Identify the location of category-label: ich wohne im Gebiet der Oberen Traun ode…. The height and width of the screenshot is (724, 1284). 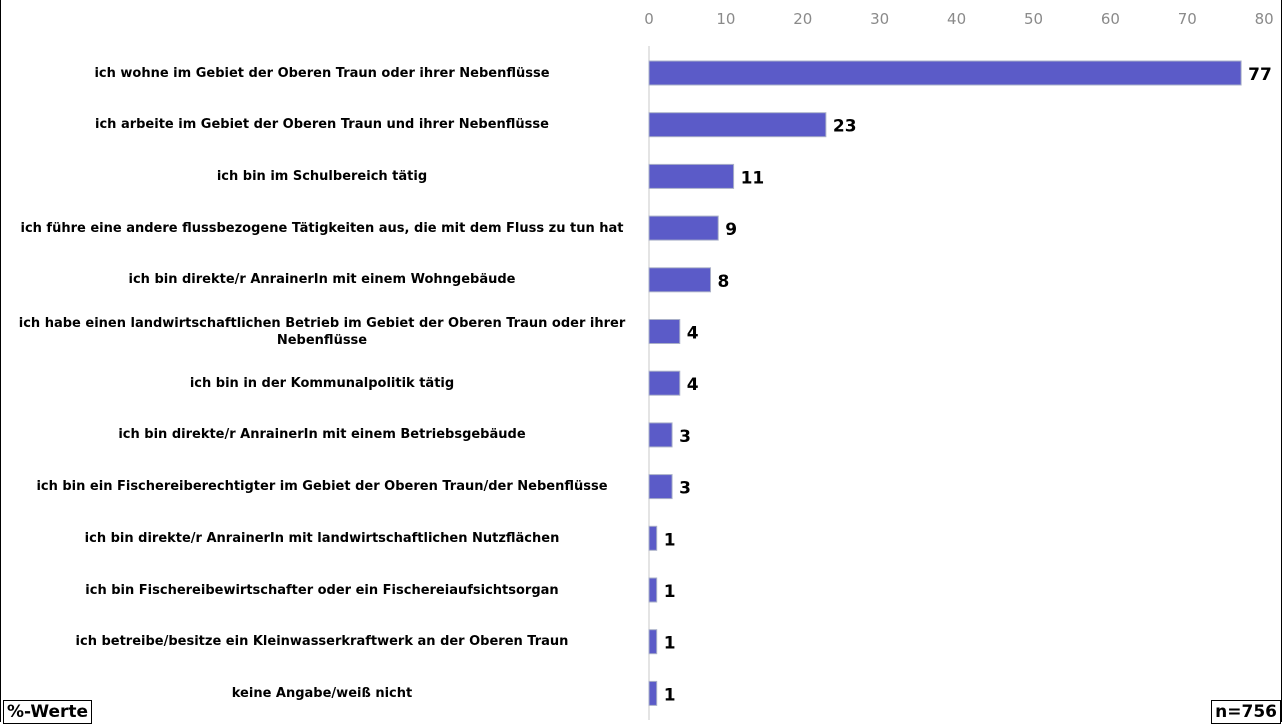
(322, 73).